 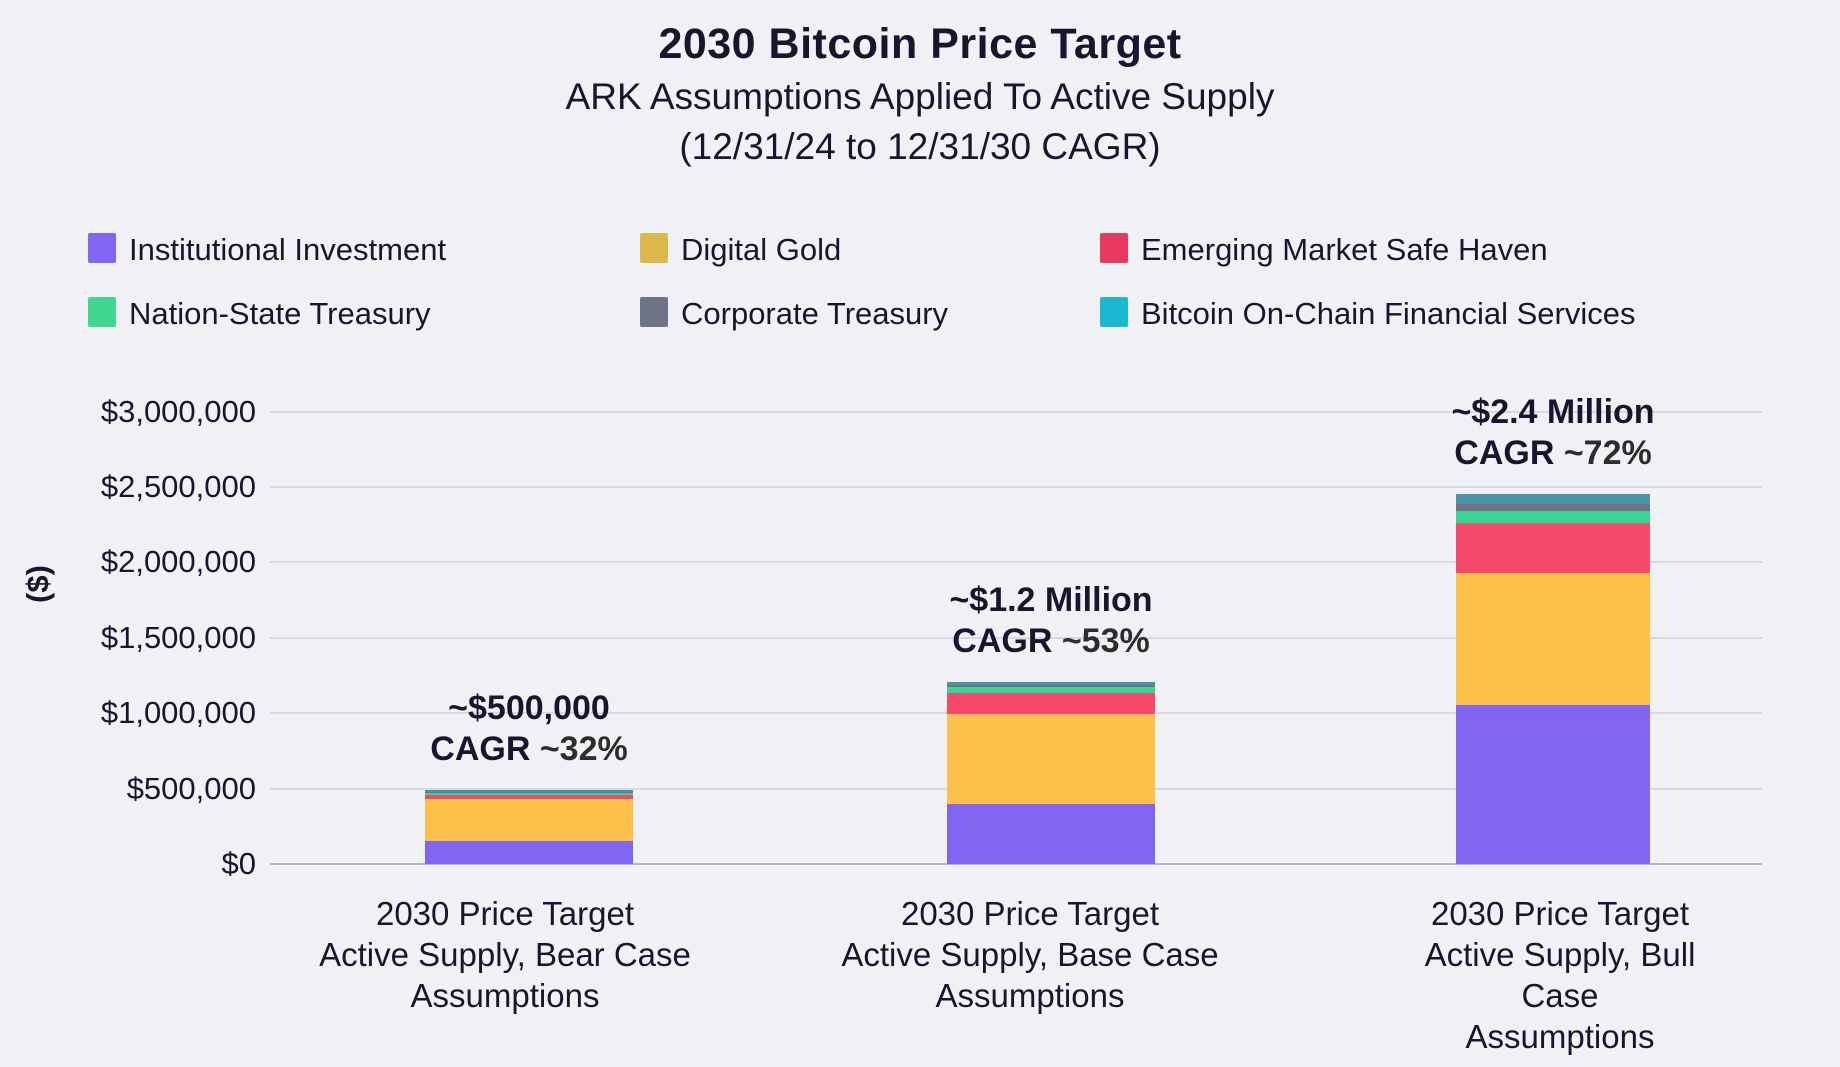 I want to click on bar-annotation: ~$2.4 Million CAGR ~72%, so click(x=1552, y=433).